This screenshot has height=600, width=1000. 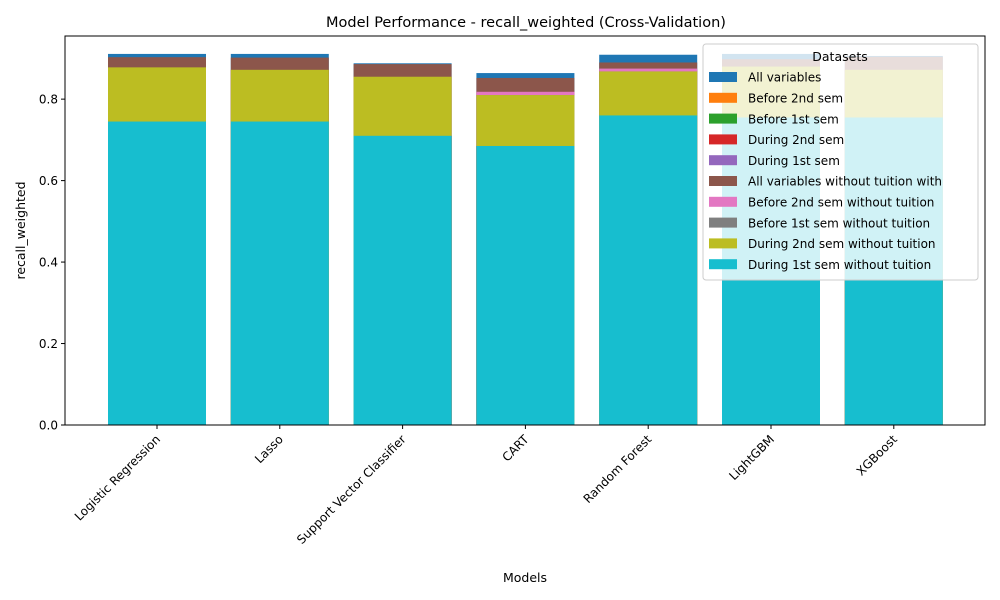 What do you see at coordinates (796, 140) in the screenshot?
I see `legend-label: During 2nd sem` at bounding box center [796, 140].